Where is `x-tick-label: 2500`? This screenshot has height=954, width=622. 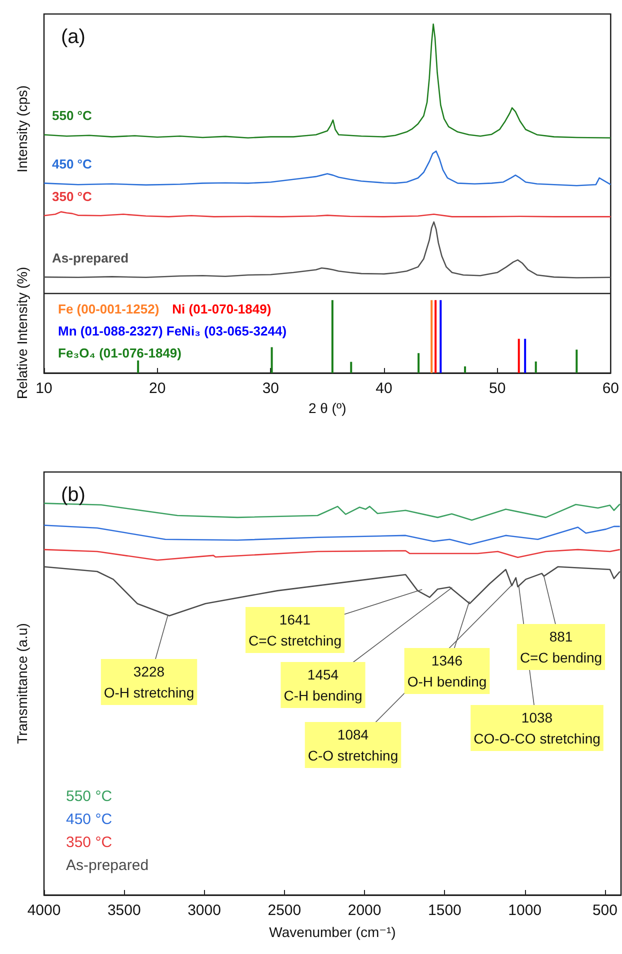
x-tick-label: 2500 is located at coordinates (285, 910).